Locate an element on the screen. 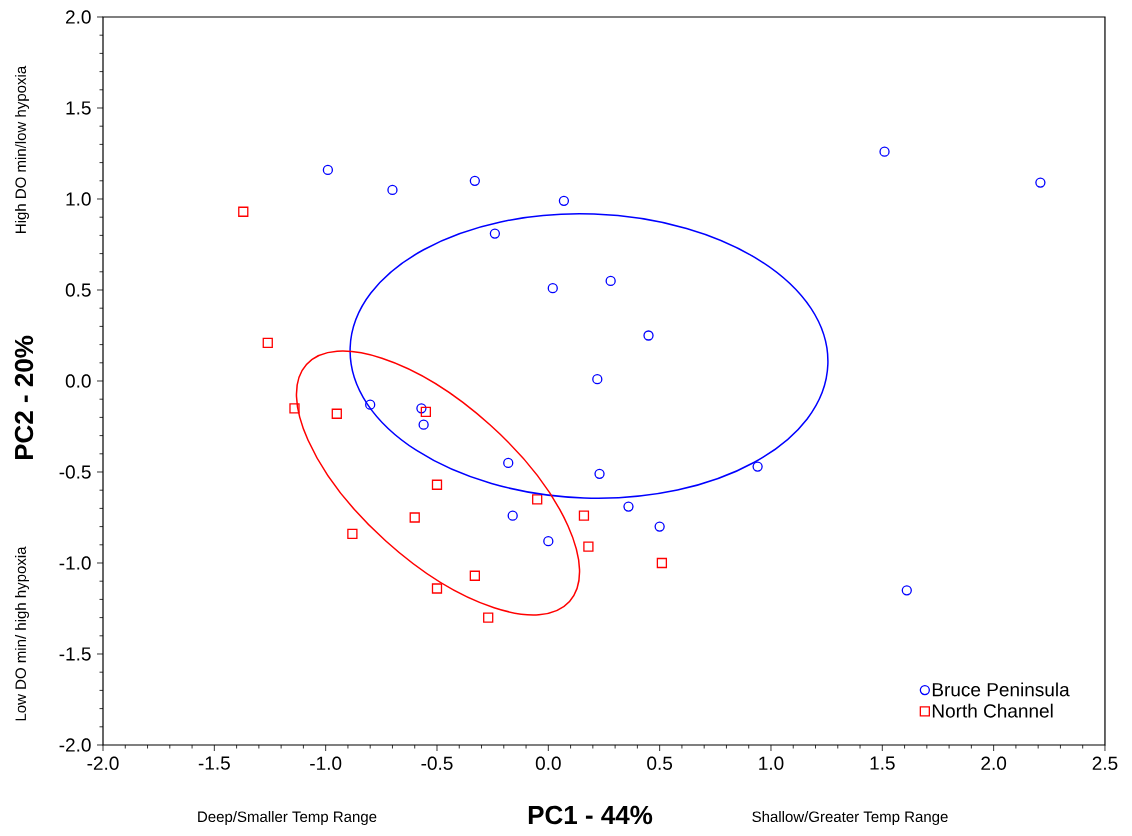 Image resolution: width=1132 pixels, height=836 pixels. x-tick-label: 1.5 is located at coordinates (882, 763).